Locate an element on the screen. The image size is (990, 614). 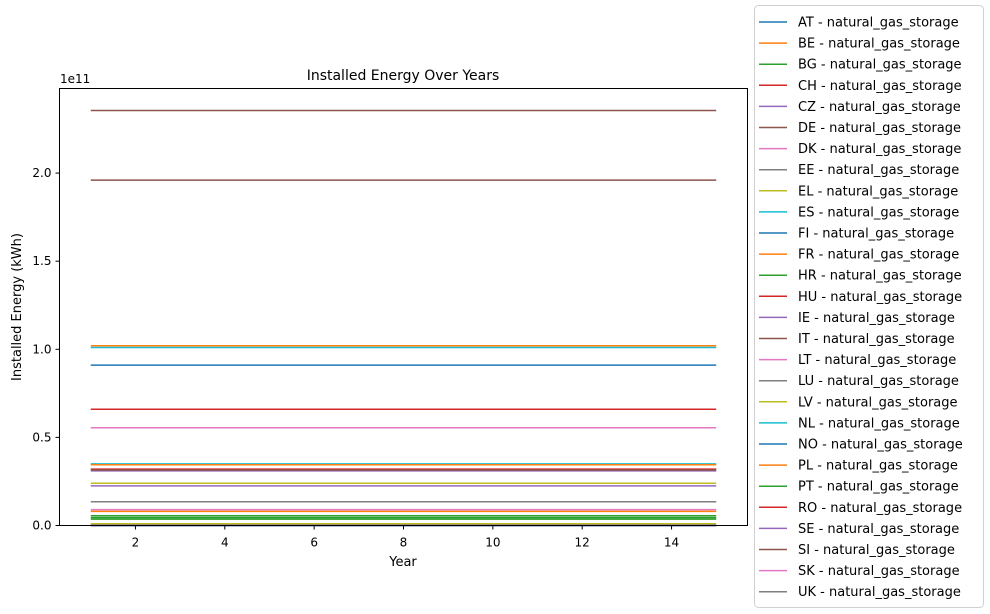
legend-label: FI - natural_gas_storage is located at coordinates (876, 234).